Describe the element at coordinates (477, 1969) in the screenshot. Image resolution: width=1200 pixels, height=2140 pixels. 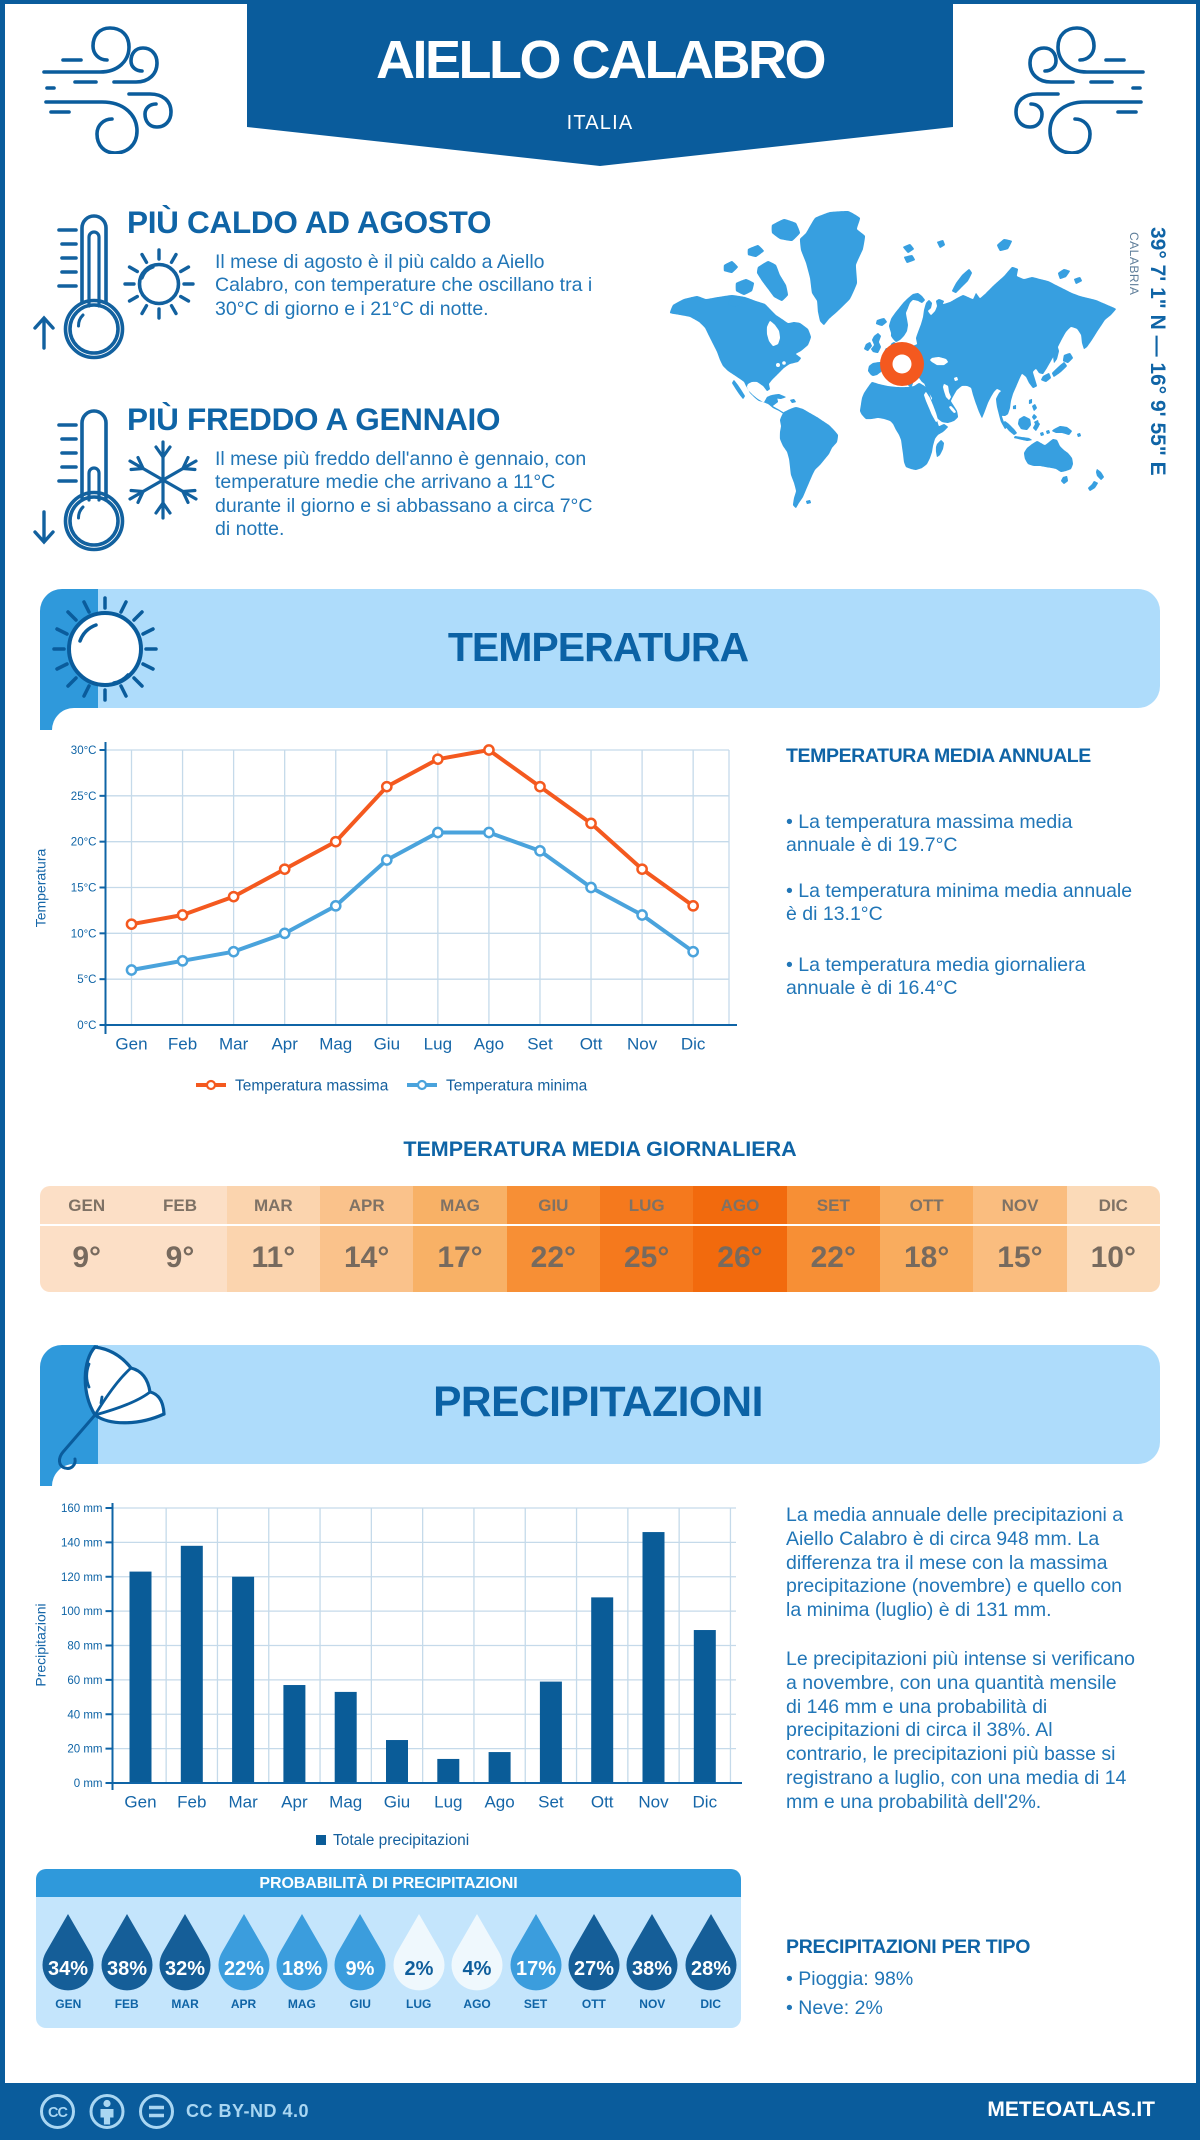
I see `svg-text: 4%` at that location.